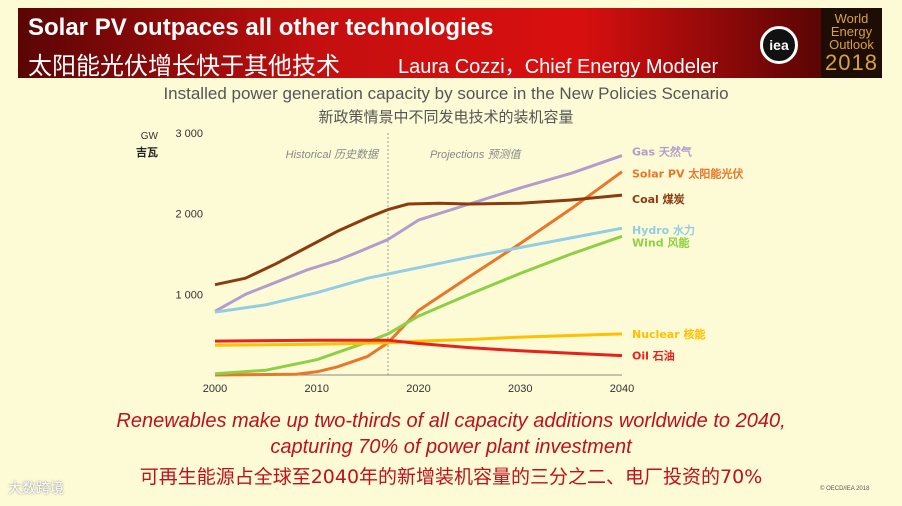 Image resolution: width=902 pixels, height=506 pixels. Describe the element at coordinates (418, 339) in the screenshot. I see `series-line-nuclear` at that location.